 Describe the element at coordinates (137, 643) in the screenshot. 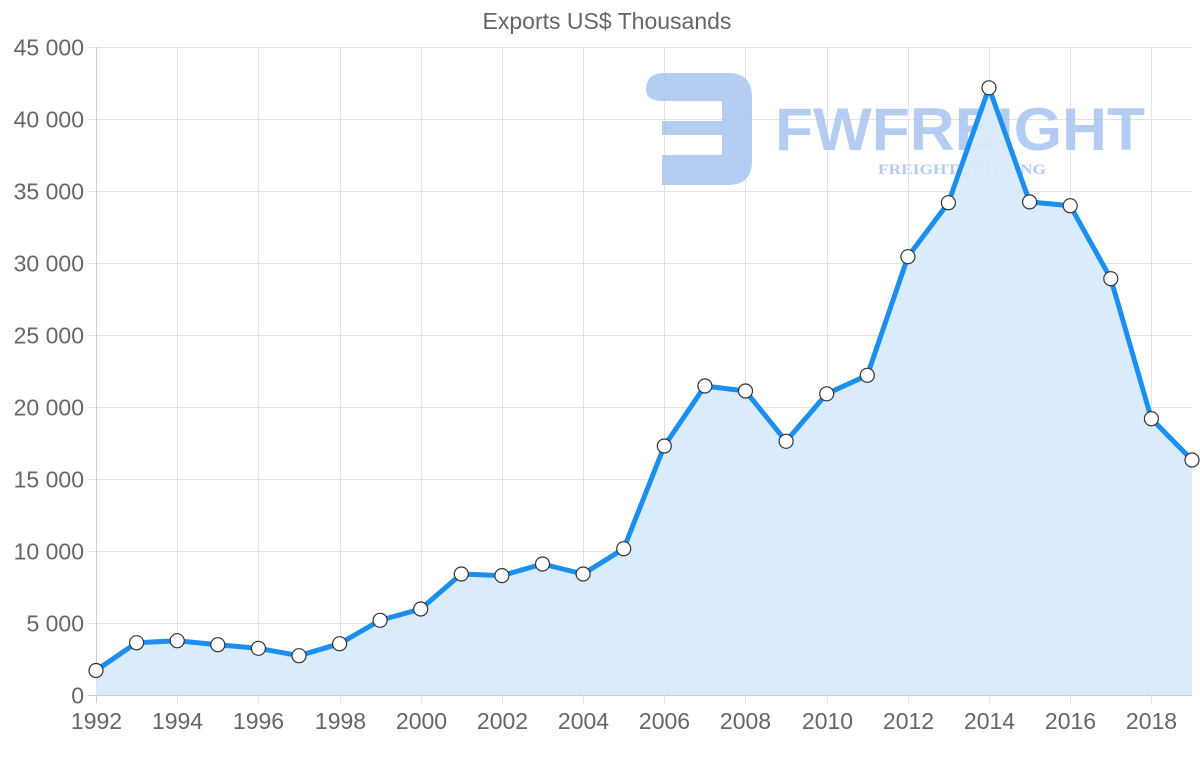

I see `data-point-marker: 1993: 3630` at that location.